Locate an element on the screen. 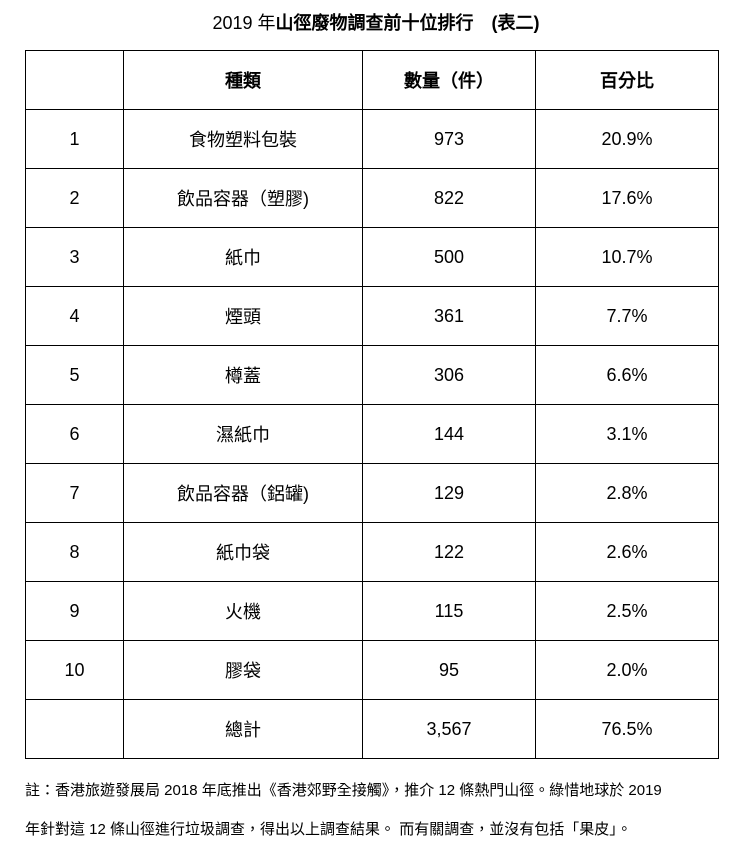  table-cell: 973 is located at coordinates (449, 139).